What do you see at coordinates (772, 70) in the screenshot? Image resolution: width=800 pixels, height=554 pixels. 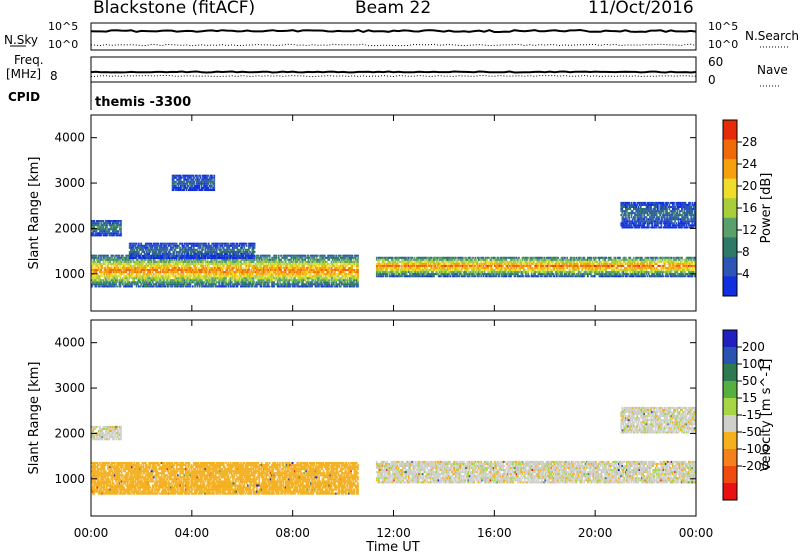 I see `nave-label: Nave` at bounding box center [772, 70].